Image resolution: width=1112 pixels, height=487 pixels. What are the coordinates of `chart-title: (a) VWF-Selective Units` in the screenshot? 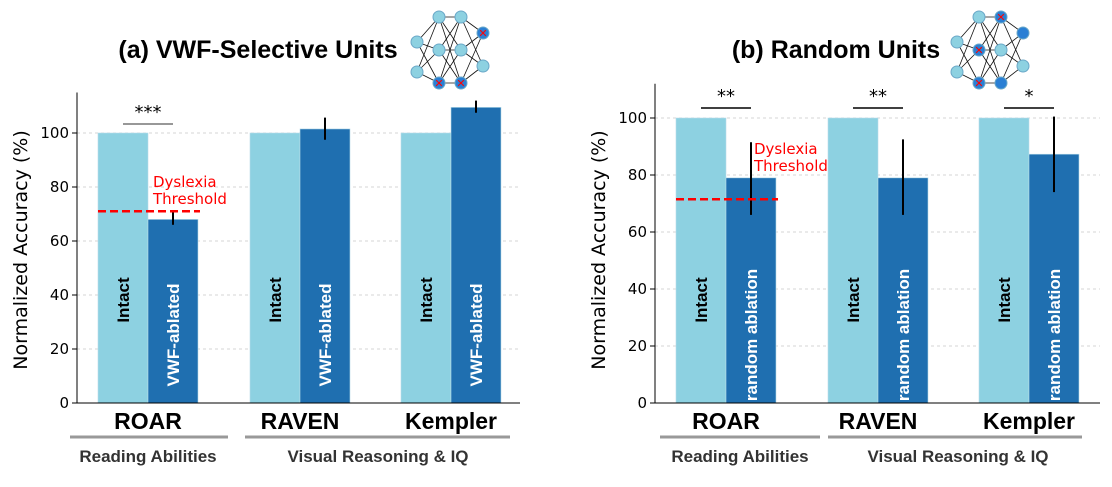 It's located at (257, 50).